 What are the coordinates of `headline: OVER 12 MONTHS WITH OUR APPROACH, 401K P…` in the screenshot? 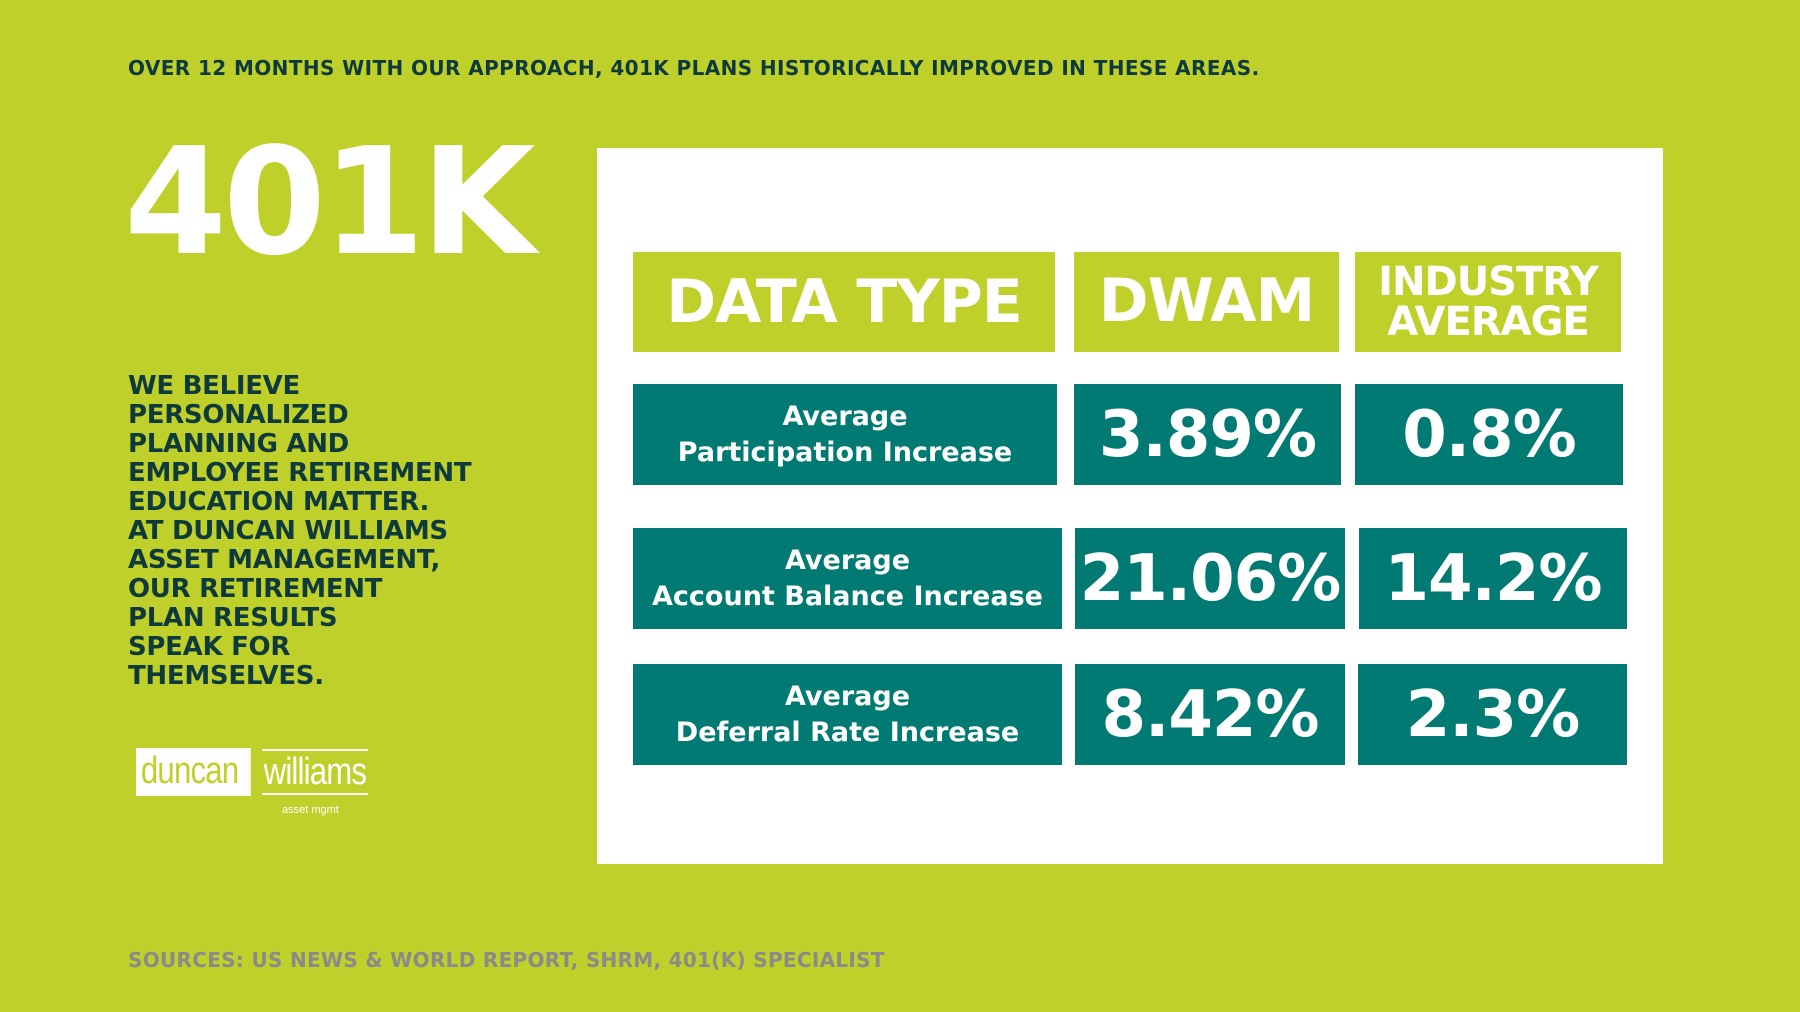 It's located at (694, 68).